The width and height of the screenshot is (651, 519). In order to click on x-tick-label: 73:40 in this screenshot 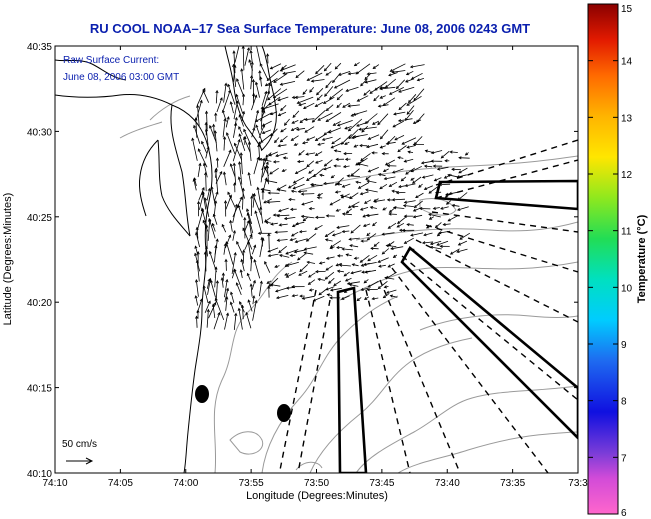, I will do `click(447, 483)`.